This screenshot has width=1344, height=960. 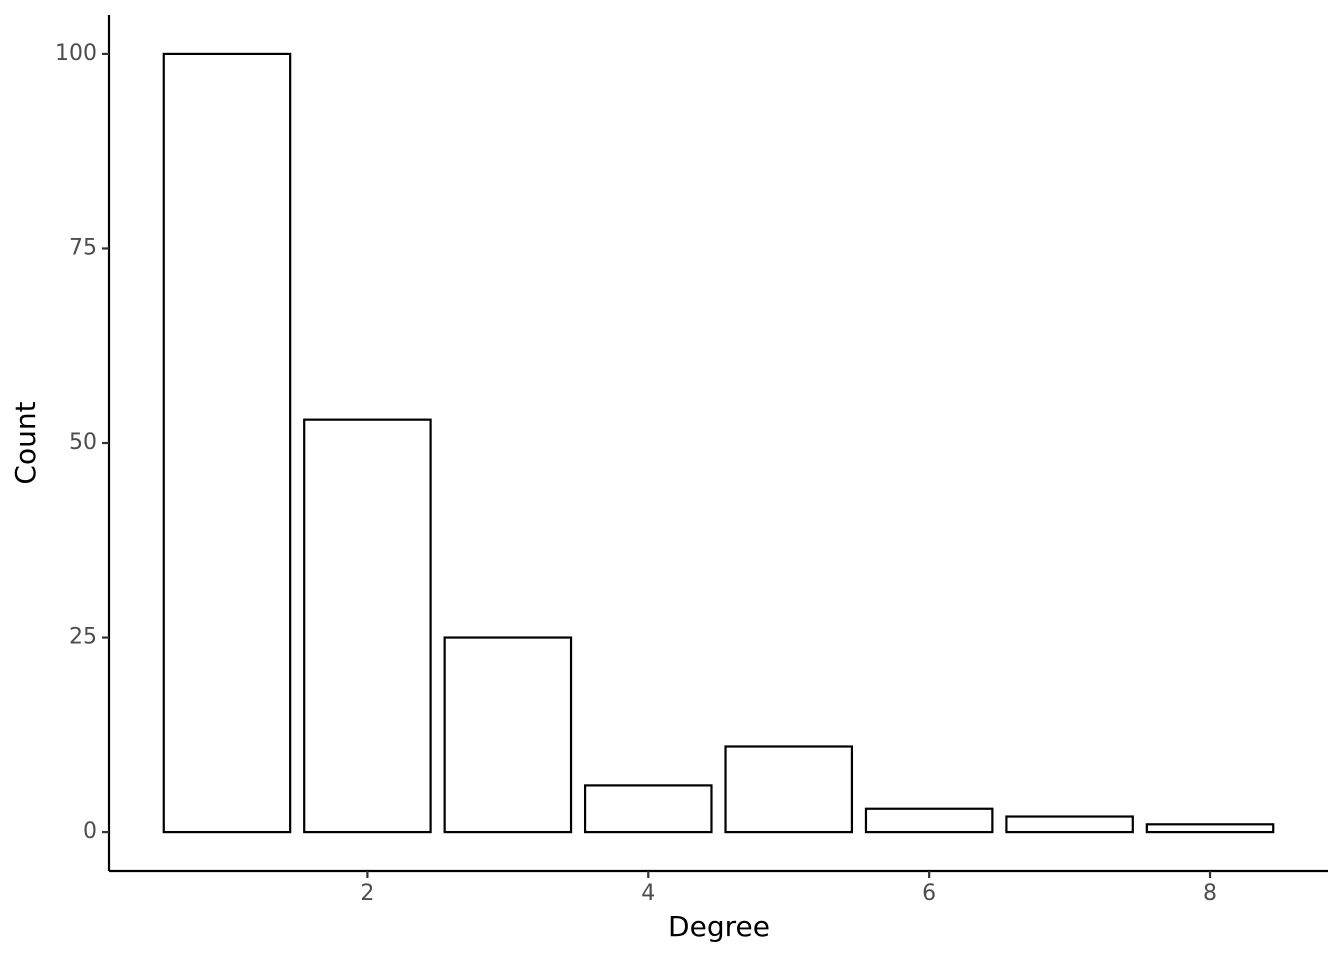 I want to click on y-tick-label: 100, so click(x=76, y=53).